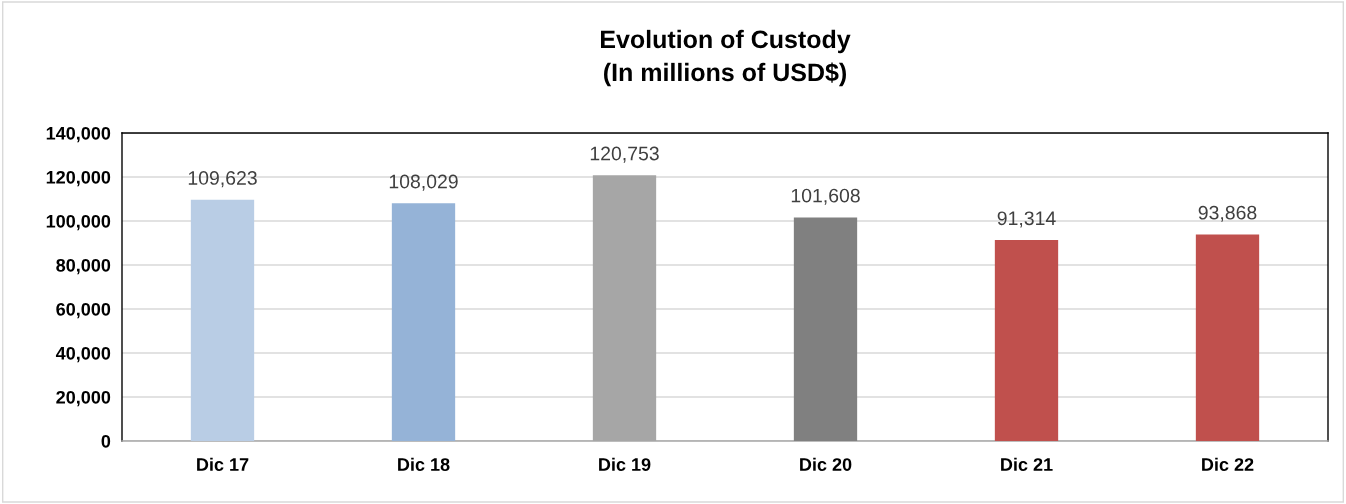  Describe the element at coordinates (223, 464) in the screenshot. I see `x-tick-label: Dic 17` at that location.